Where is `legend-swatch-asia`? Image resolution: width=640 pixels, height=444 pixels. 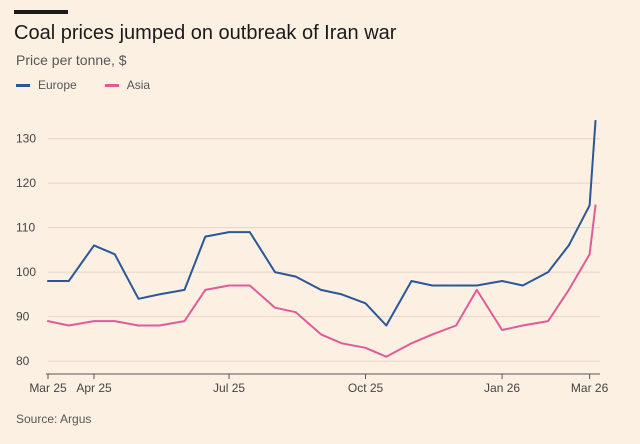
legend-swatch-asia is located at coordinates (111, 85).